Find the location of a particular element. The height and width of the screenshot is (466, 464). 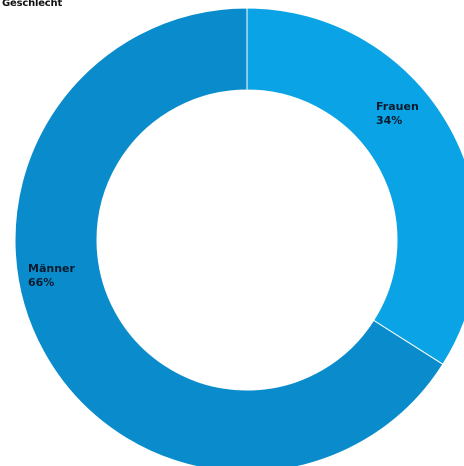

chart-title: Geschlecht is located at coordinates (32, 4).